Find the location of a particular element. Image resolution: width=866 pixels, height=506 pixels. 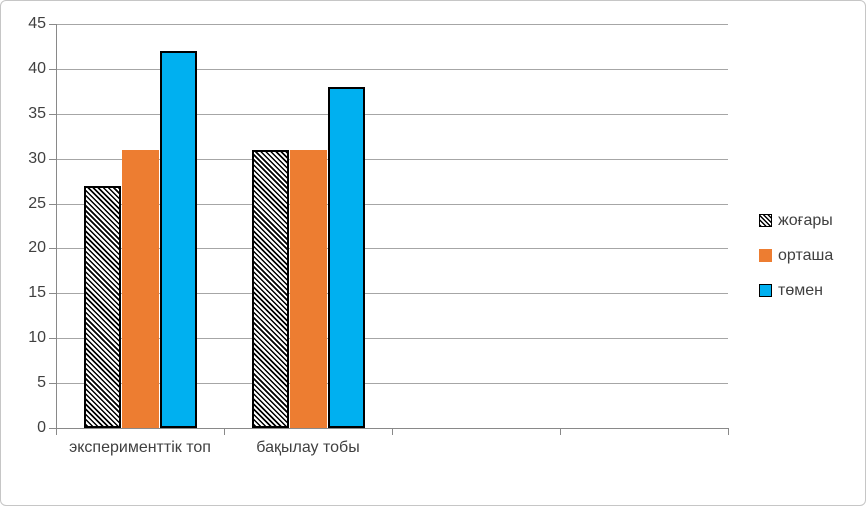

bar-төмен-2 is located at coordinates (346, 257).